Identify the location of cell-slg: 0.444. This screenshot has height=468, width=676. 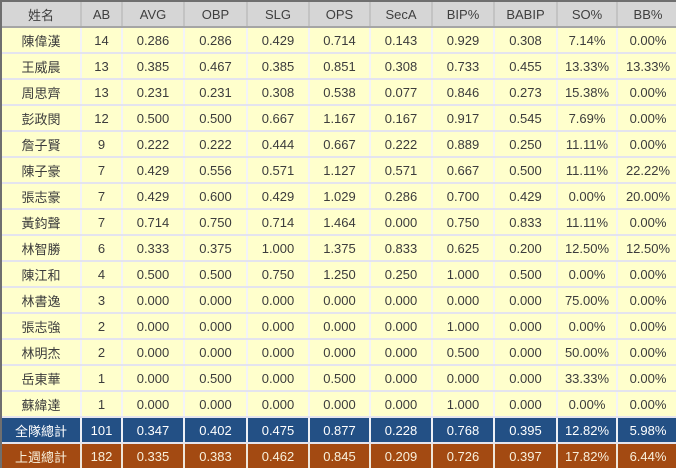
(278, 144).